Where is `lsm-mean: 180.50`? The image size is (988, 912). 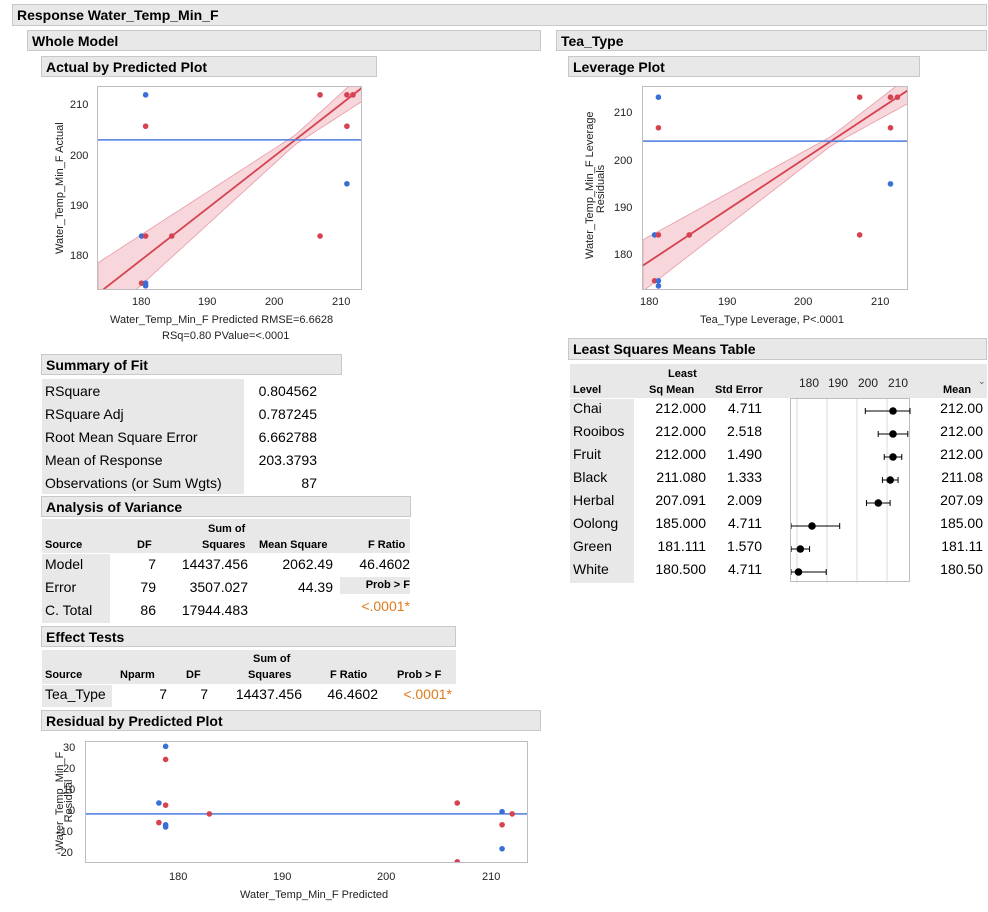 lsm-mean: 180.50 is located at coordinates (961, 569).